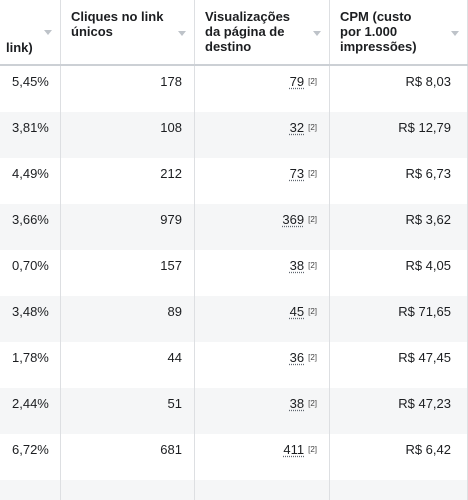  Describe the element at coordinates (128, 411) in the screenshot. I see `table-cell: 51` at that location.